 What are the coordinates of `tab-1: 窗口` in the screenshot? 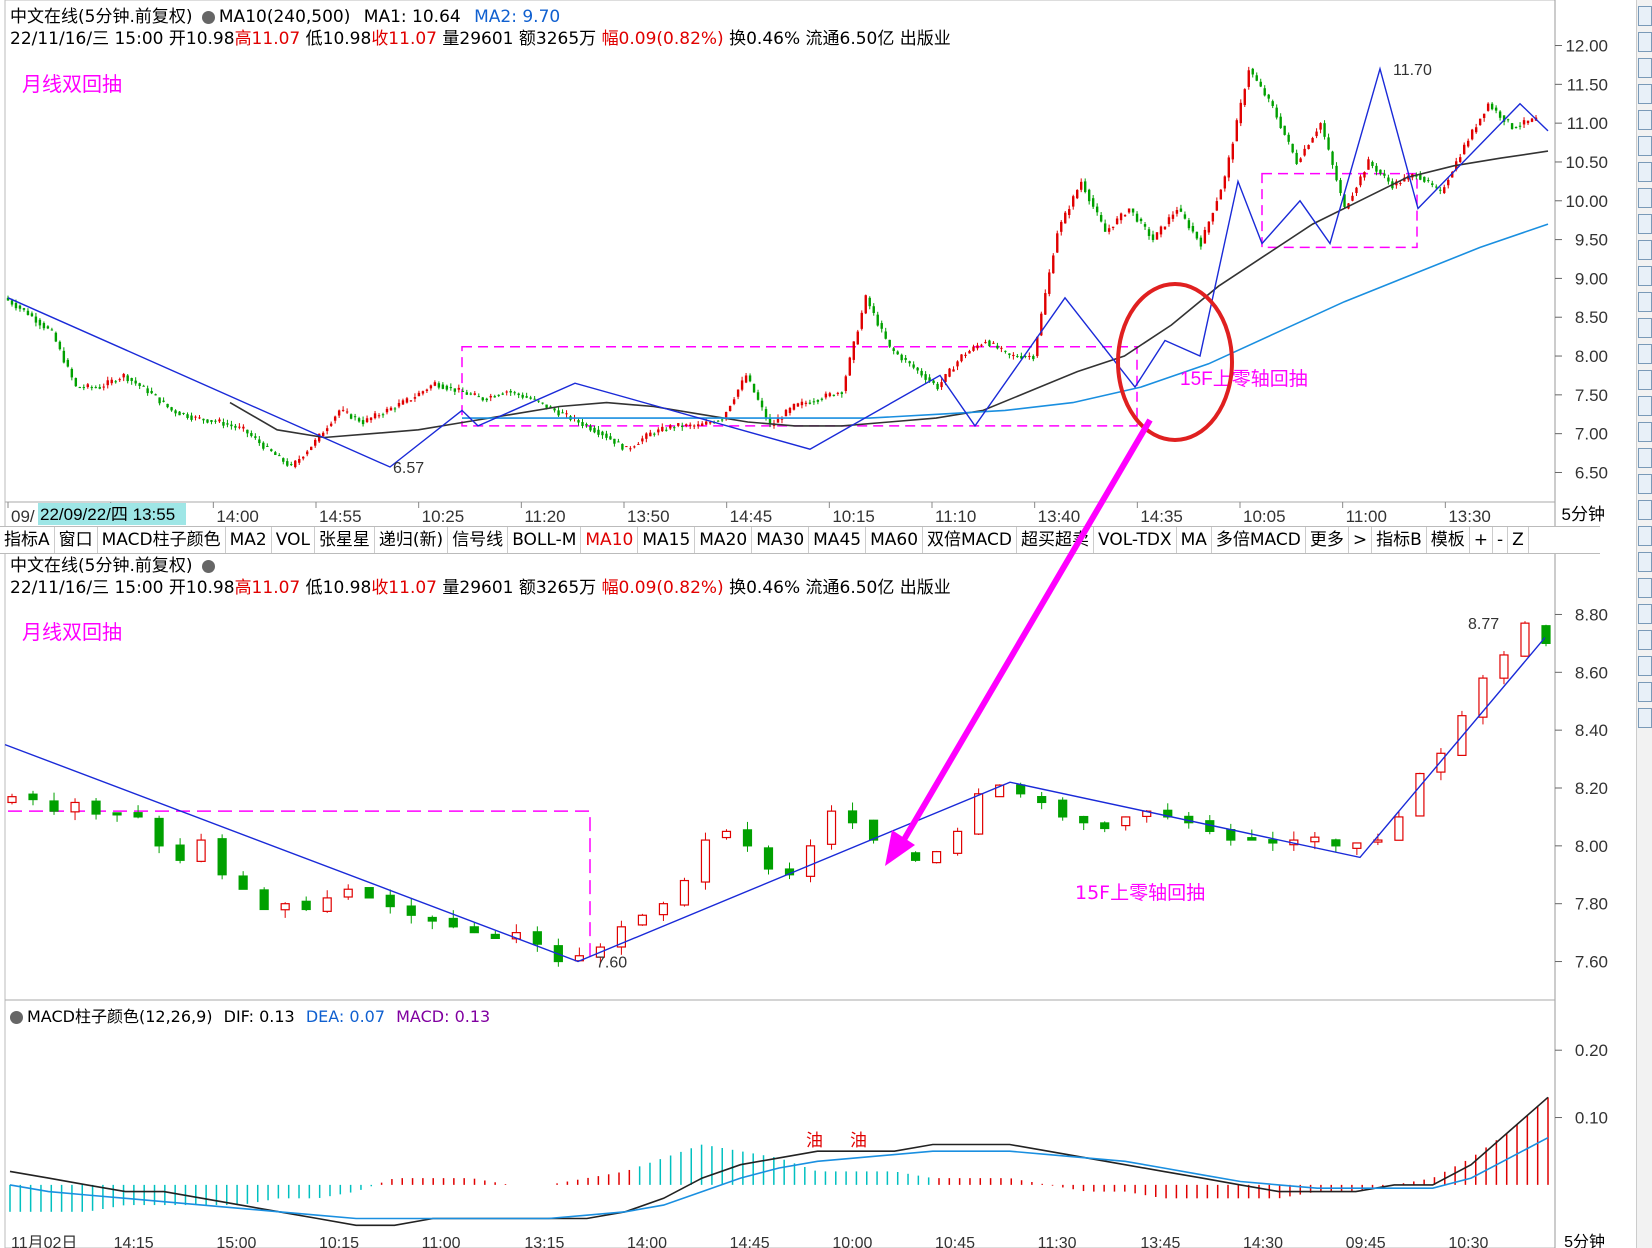 It's located at (76, 540).